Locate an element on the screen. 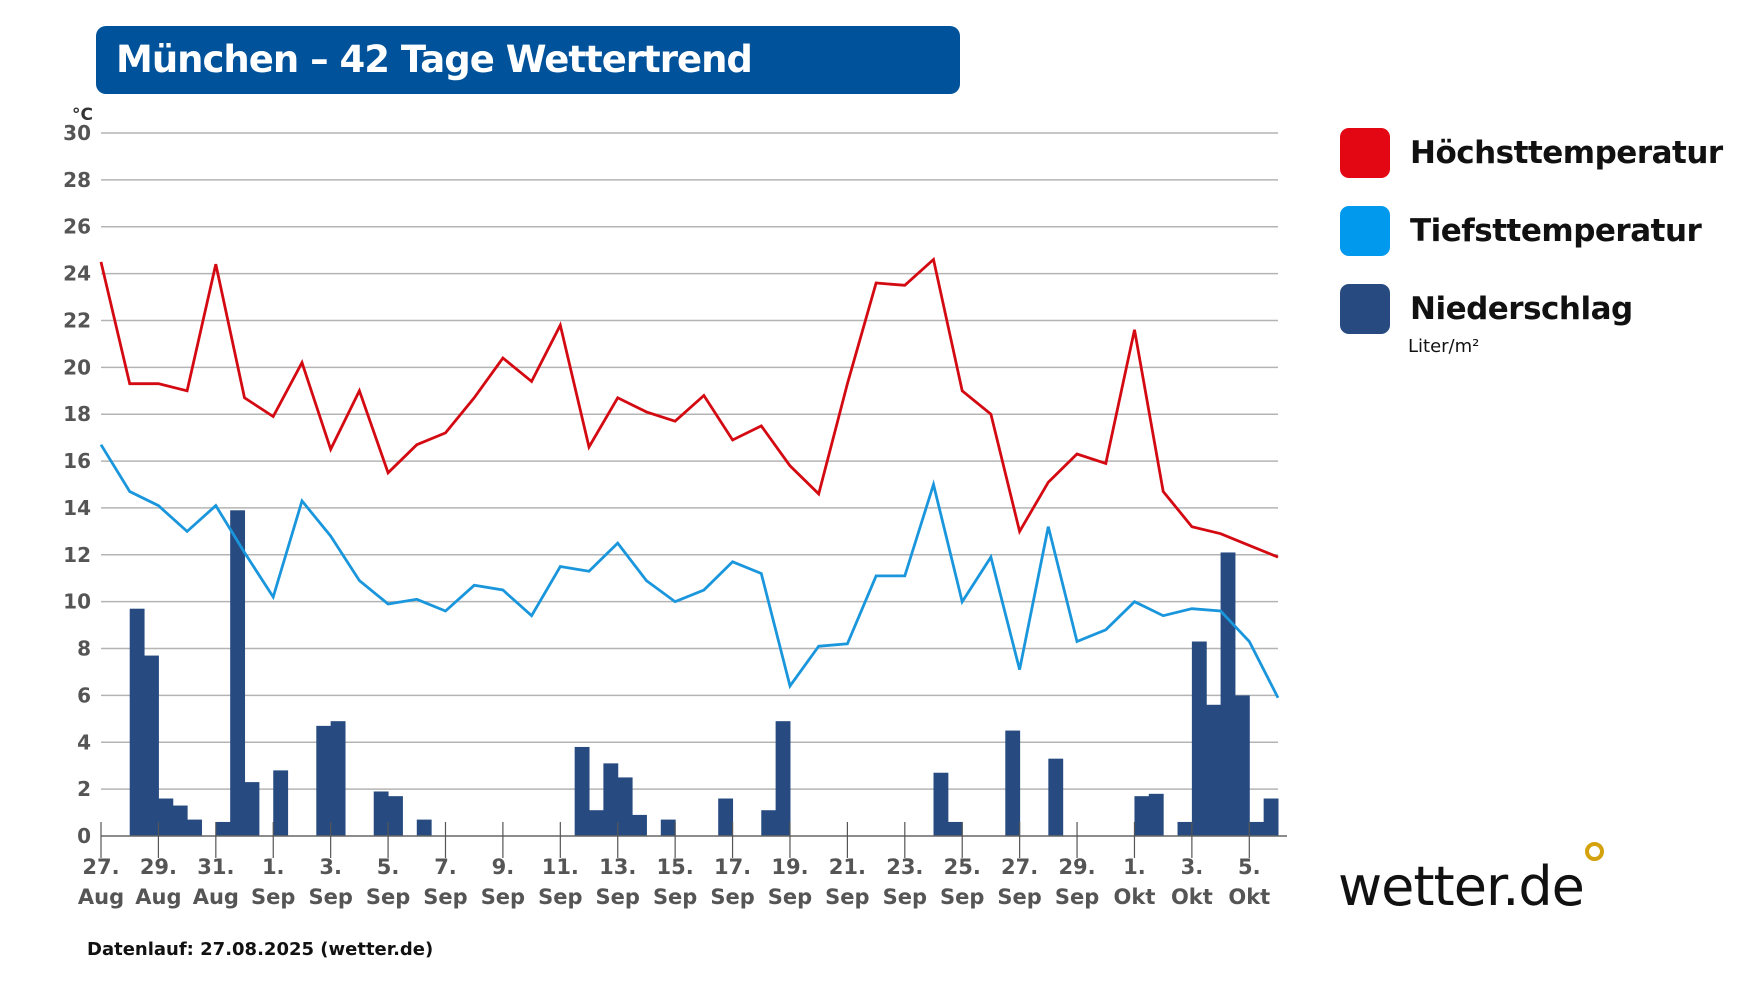 Image resolution: width=1756 pixels, height=987 pixels. y-tick-label: 20 is located at coordinates (77, 367).